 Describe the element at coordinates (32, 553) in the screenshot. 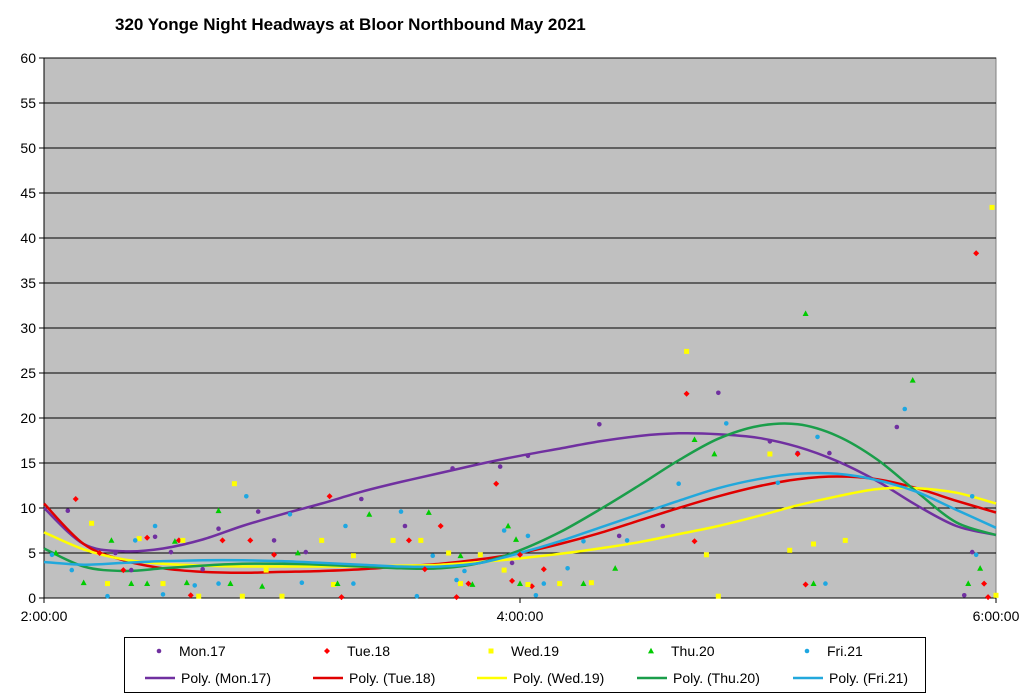

I see `y-tick-label: 5` at that location.